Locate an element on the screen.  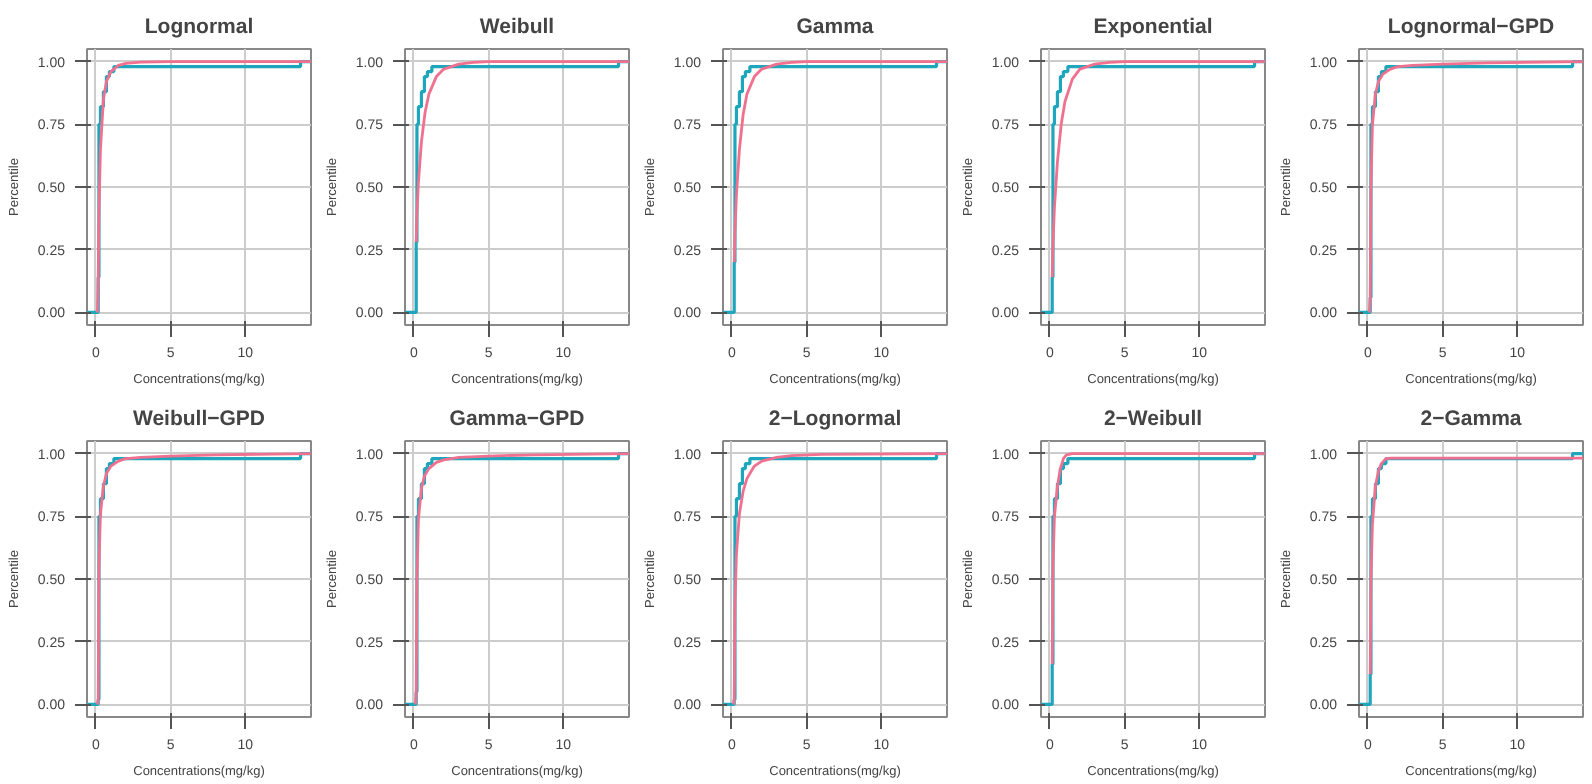
chart-title: 2−Weibull is located at coordinates (1153, 419).